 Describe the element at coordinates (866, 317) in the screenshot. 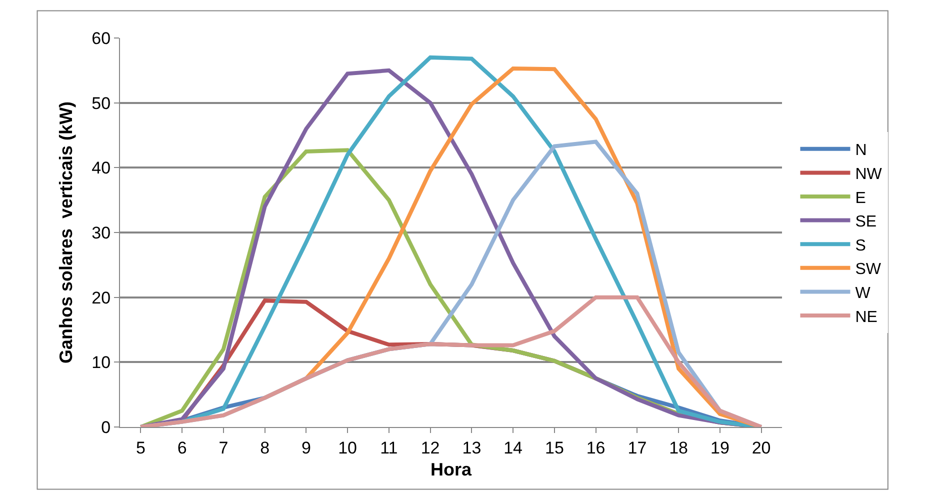

I see `legend-label: NE` at that location.